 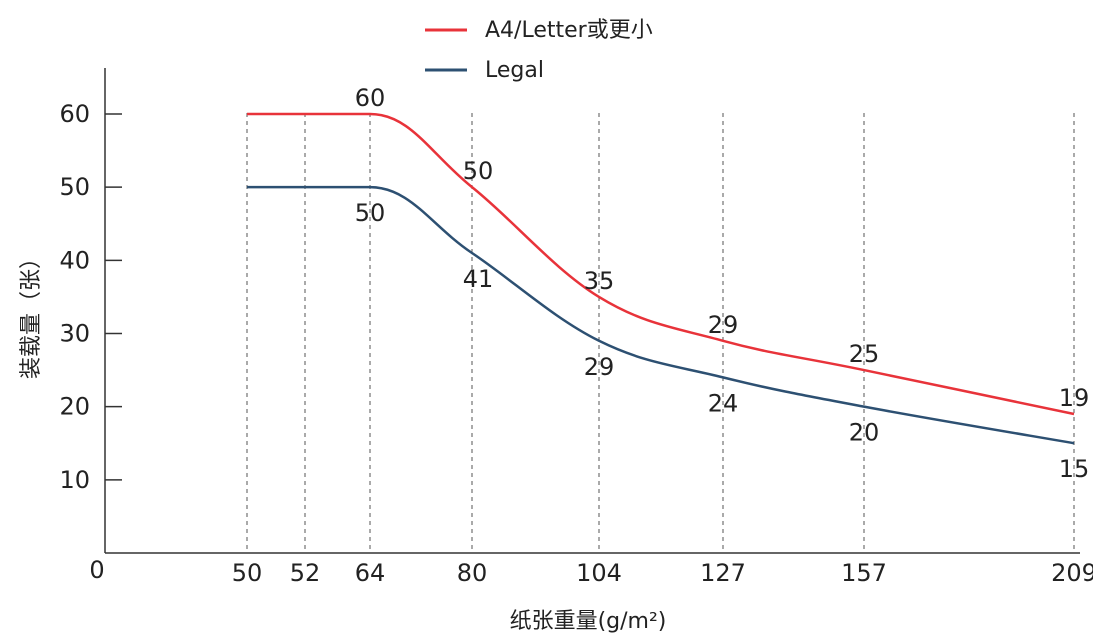 I want to click on y-tick-label: 10, so click(x=74, y=480).